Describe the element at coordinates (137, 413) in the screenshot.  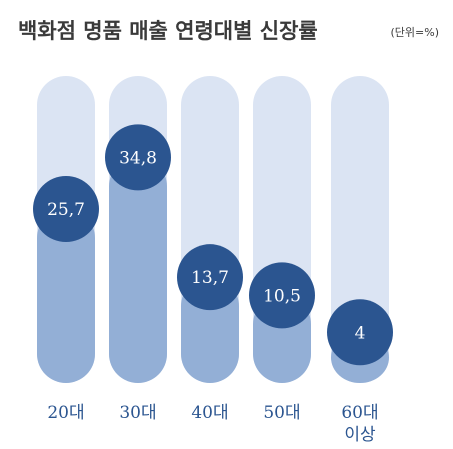
I see `category-label: 30대` at that location.